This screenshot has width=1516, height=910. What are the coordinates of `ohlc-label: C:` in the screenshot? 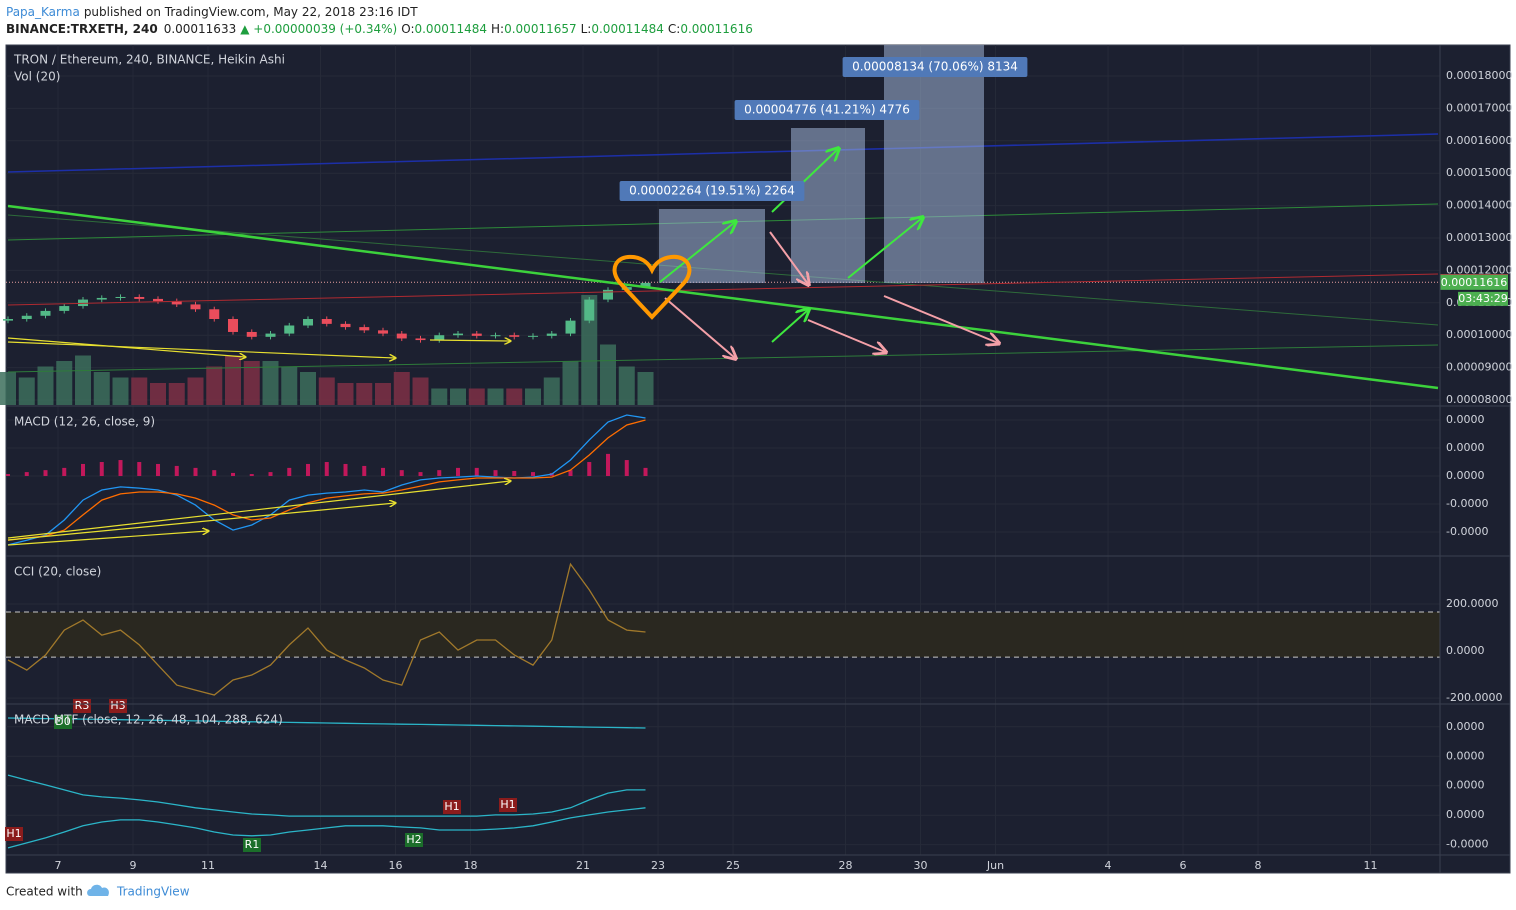 It's located at (674, 29).